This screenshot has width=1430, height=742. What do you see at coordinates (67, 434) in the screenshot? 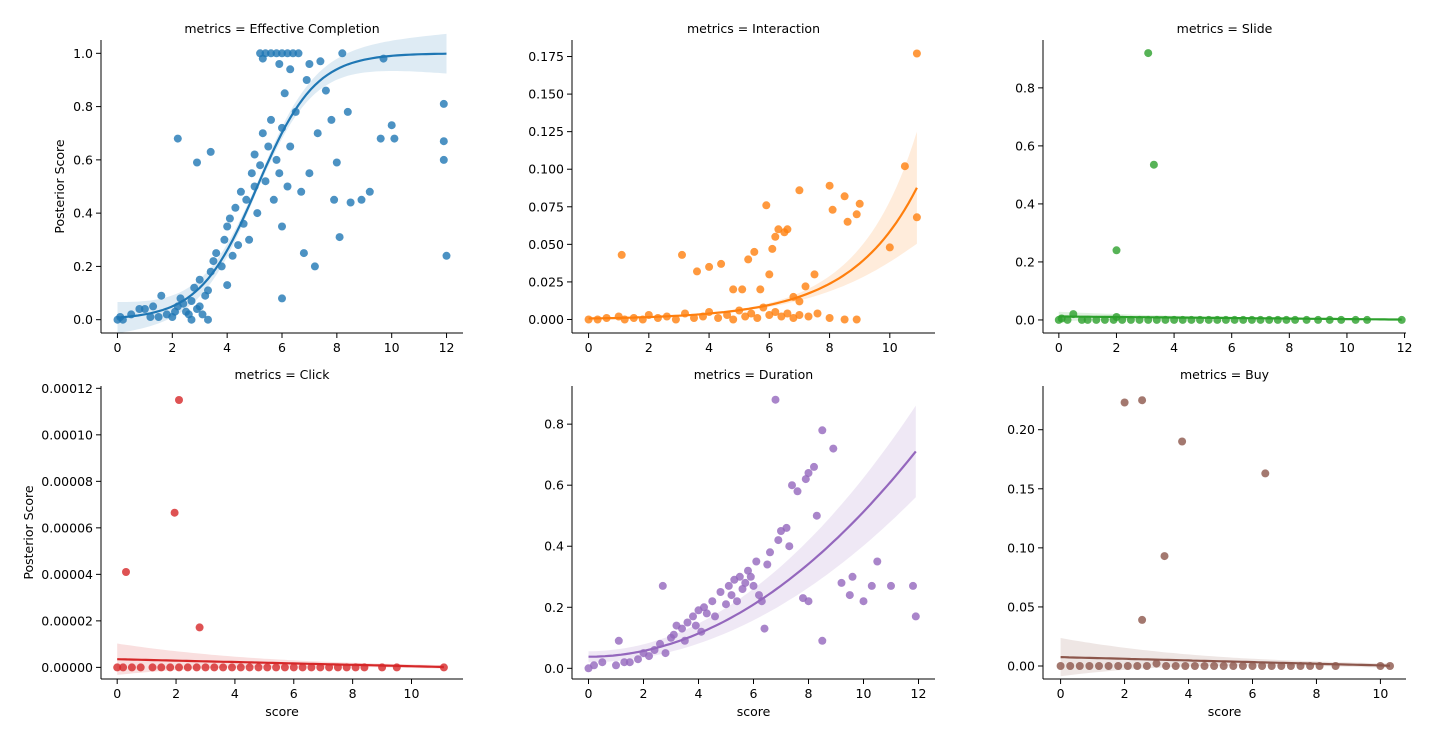
I see `y-tick-label: 0.00010` at bounding box center [67, 434].